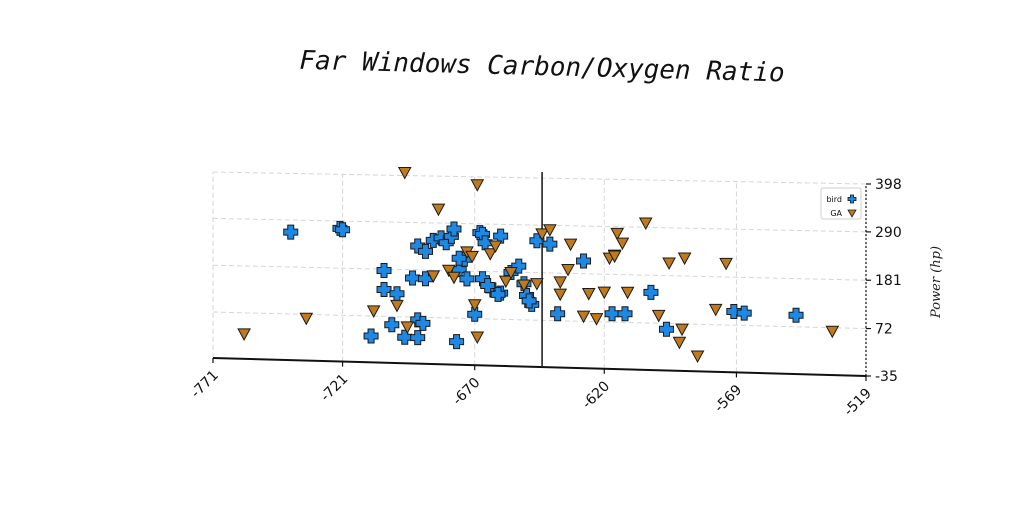 This screenshot has width=1024, height=512. I want to click on x-tick-label: -519, so click(858, 403).